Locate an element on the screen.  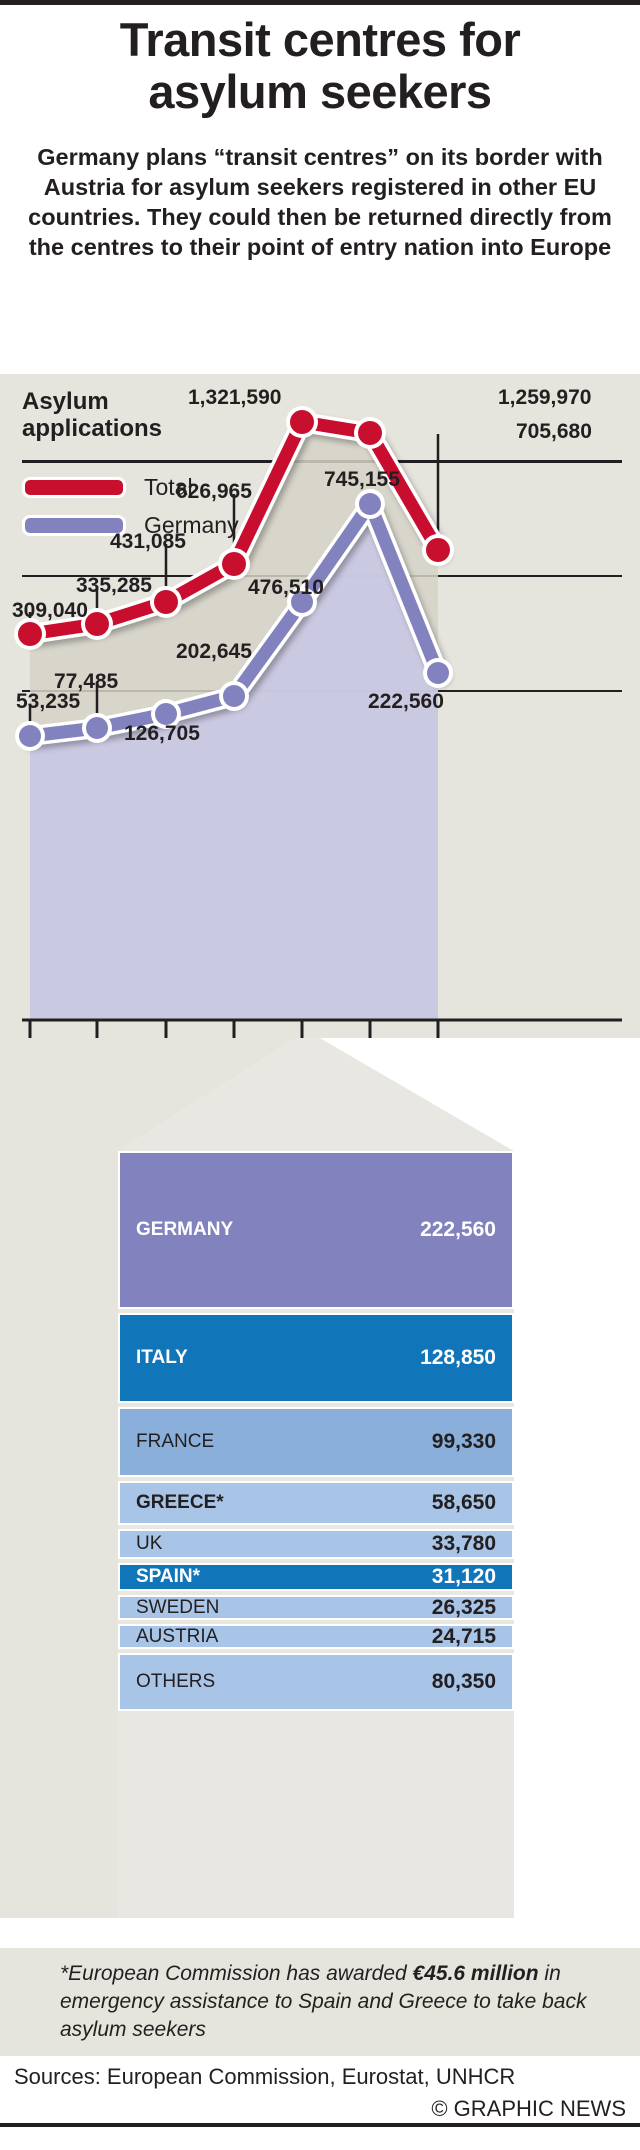
germany-label-2017: 222,560 is located at coordinates (406, 701).